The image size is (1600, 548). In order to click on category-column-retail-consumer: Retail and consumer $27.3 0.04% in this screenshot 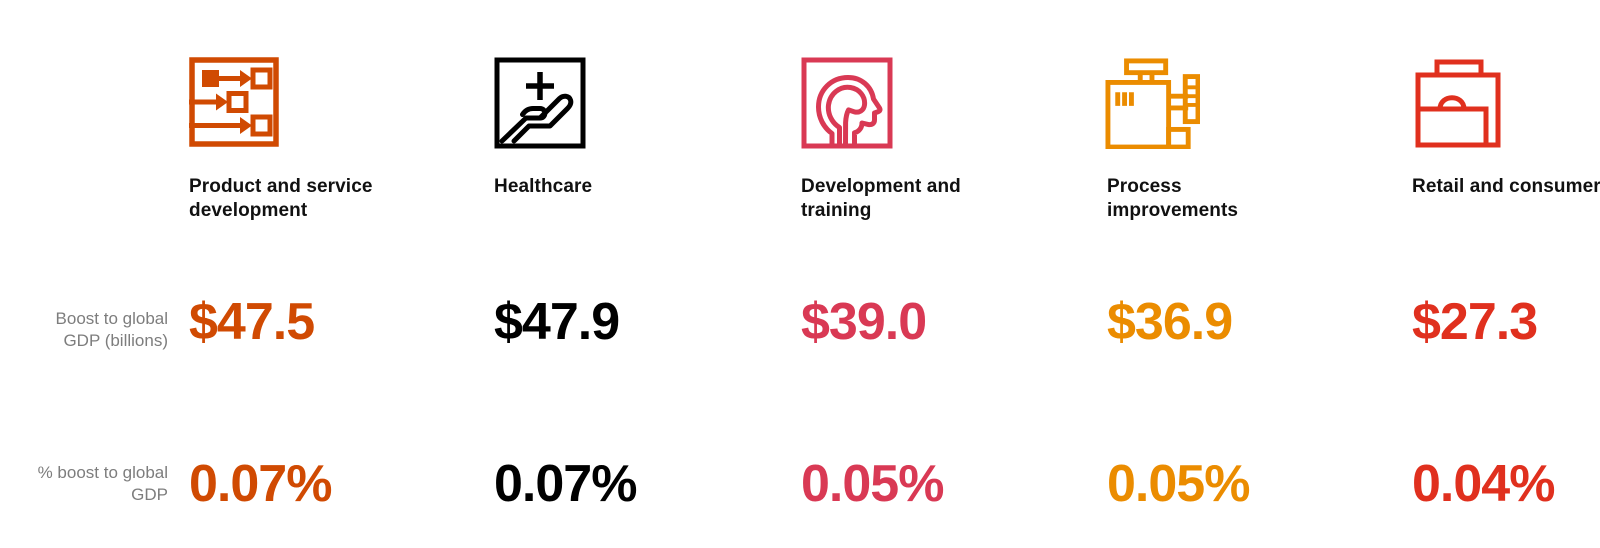, I will do `click(1506, 274)`.